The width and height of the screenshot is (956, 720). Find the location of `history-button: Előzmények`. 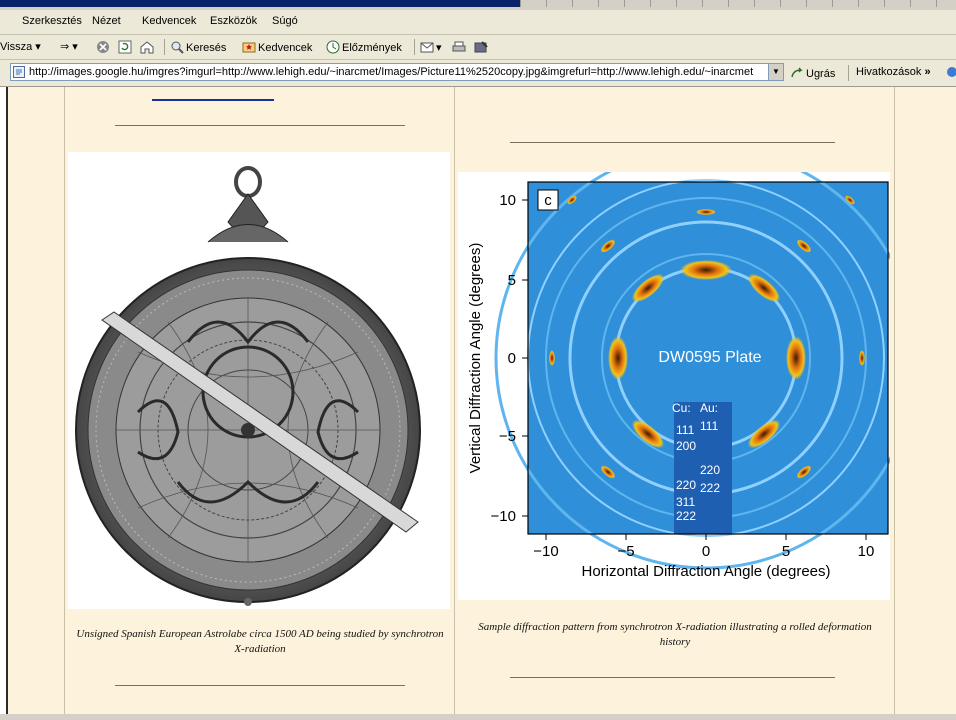

history-button: Előzmények is located at coordinates (364, 47).